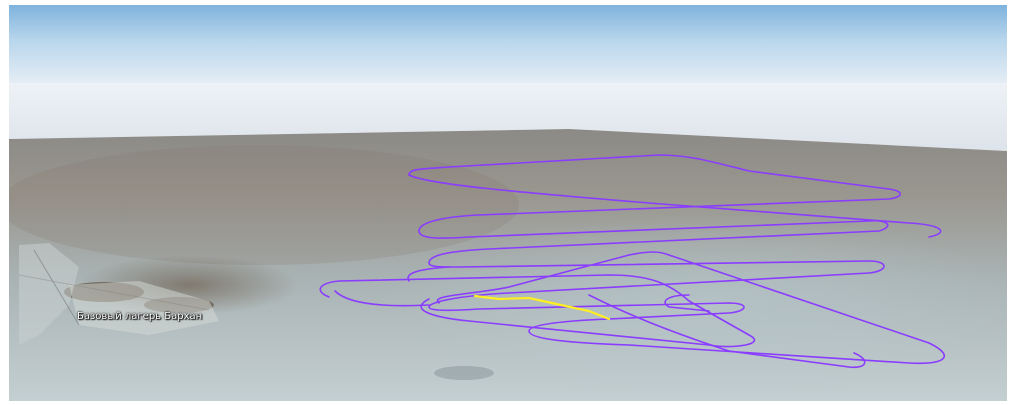 Image resolution: width=1011 pixels, height=405 pixels. Describe the element at coordinates (542, 307) in the screenshot. I see `highlighted-segment` at that location.